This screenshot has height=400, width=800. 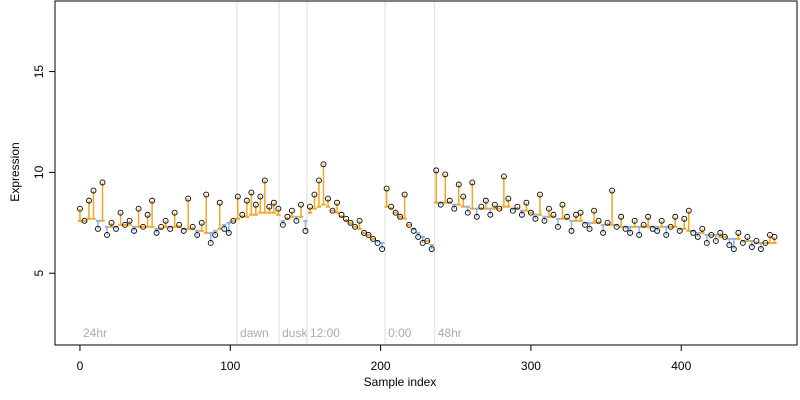 I want to click on x-tick-label: 0, so click(x=80, y=366).